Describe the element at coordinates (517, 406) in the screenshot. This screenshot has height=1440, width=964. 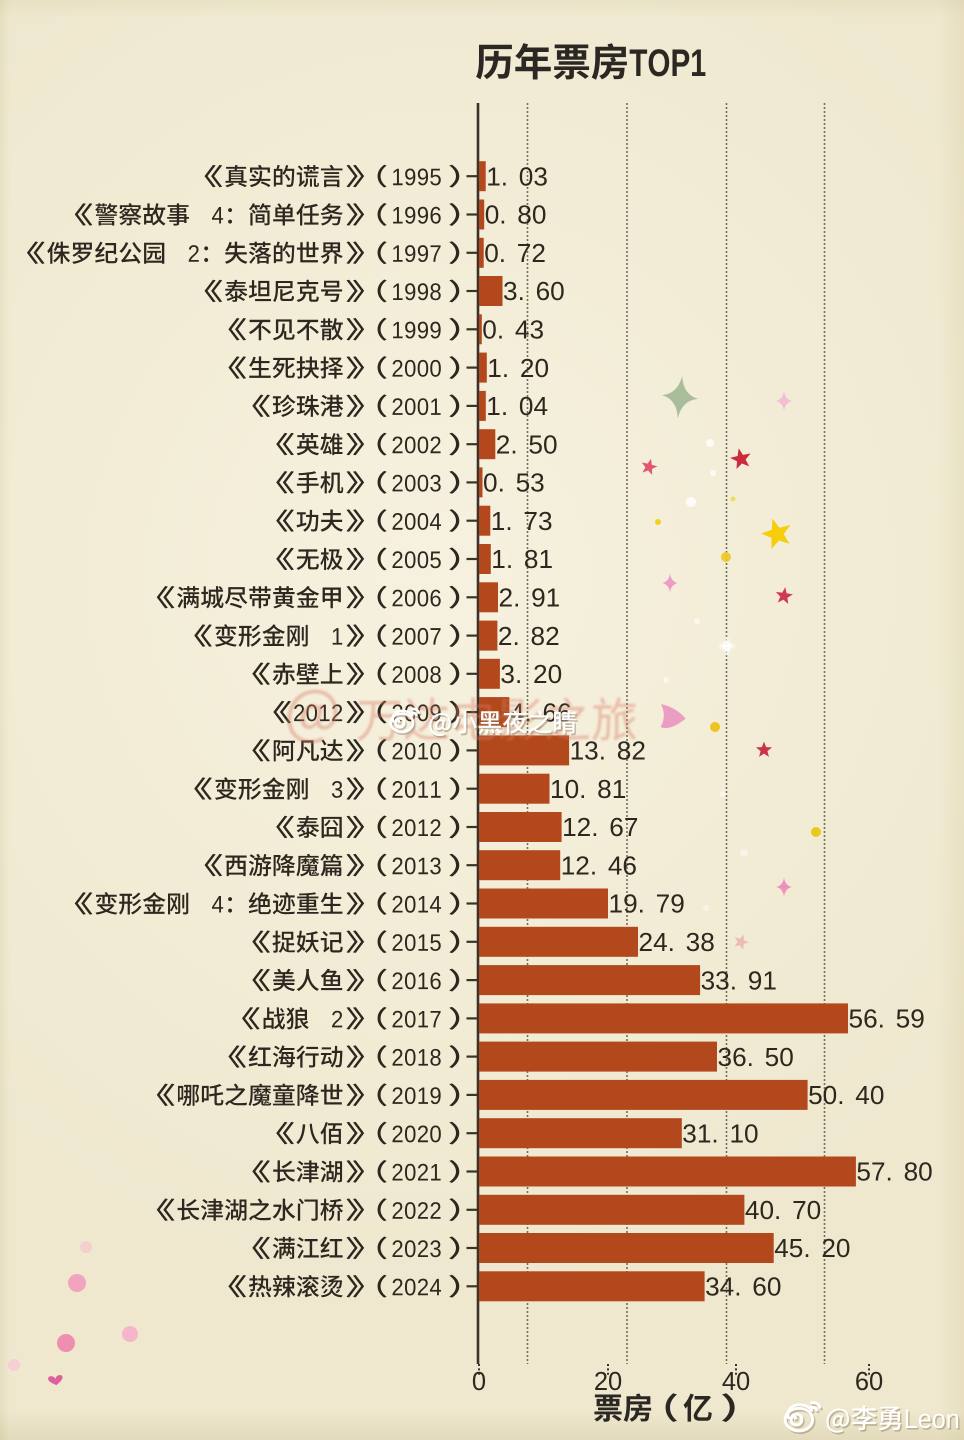
I see `svg-text: 1. 04` at that location.